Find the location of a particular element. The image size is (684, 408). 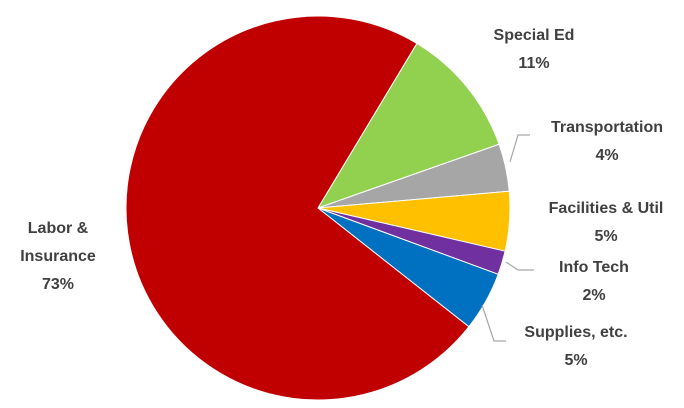

data-label-value: 2% is located at coordinates (593, 295).